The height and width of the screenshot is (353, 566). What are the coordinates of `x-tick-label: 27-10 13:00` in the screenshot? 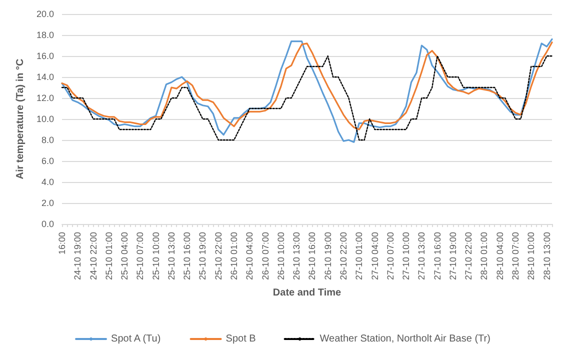 It's located at (421, 256).